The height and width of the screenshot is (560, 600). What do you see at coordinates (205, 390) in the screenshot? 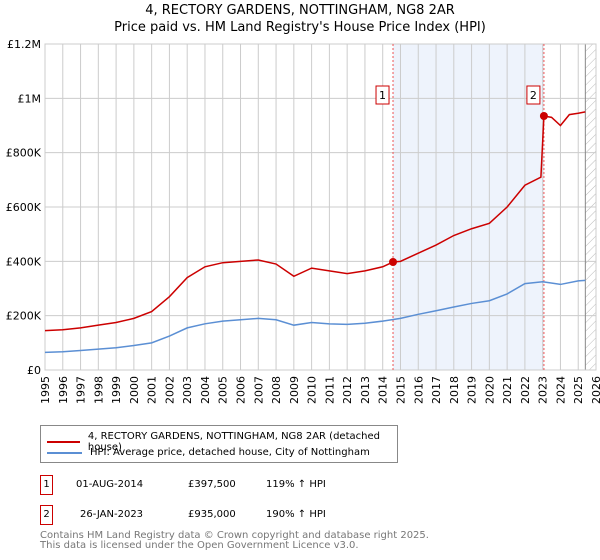
I see `x-tick-label: 2004` at bounding box center [205, 390].